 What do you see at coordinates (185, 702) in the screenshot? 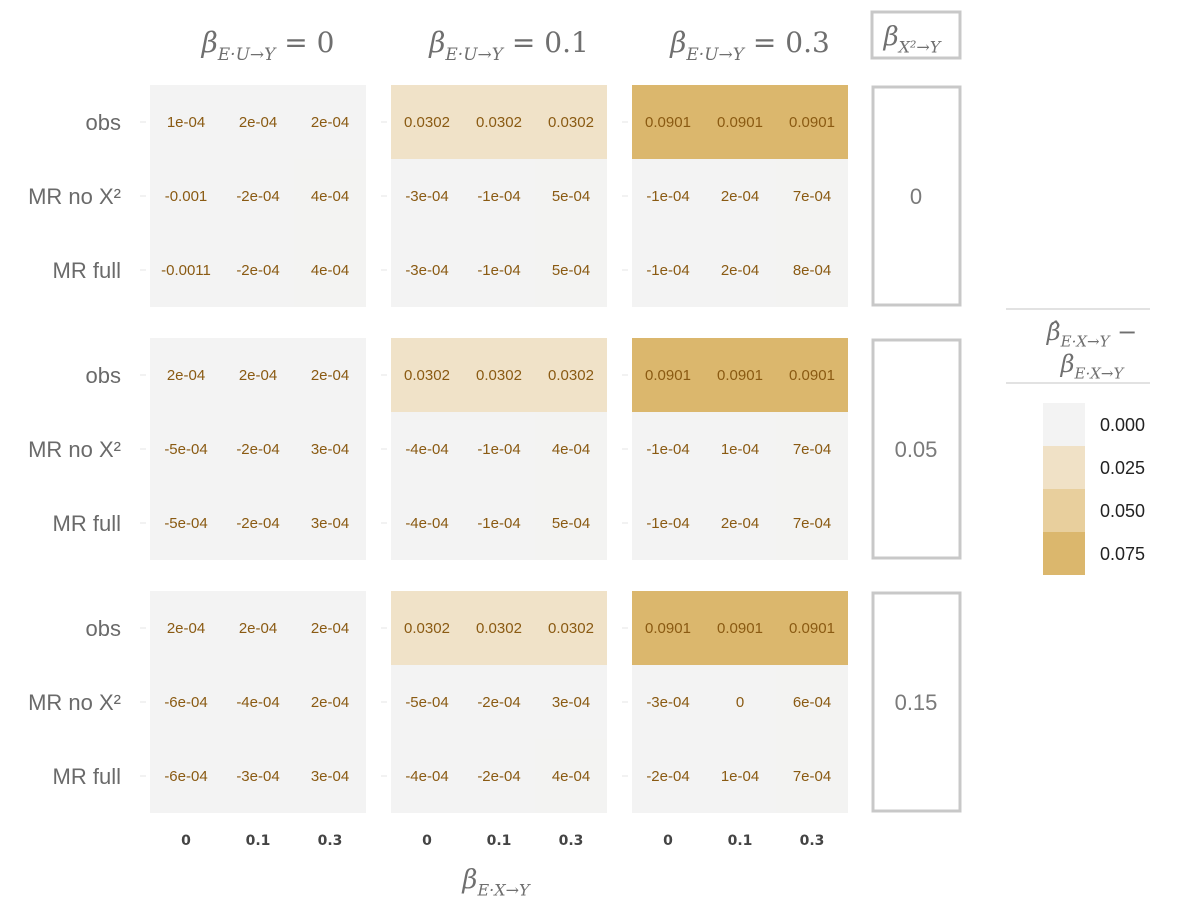
I see `cell-value: -6e-04` at bounding box center [185, 702].